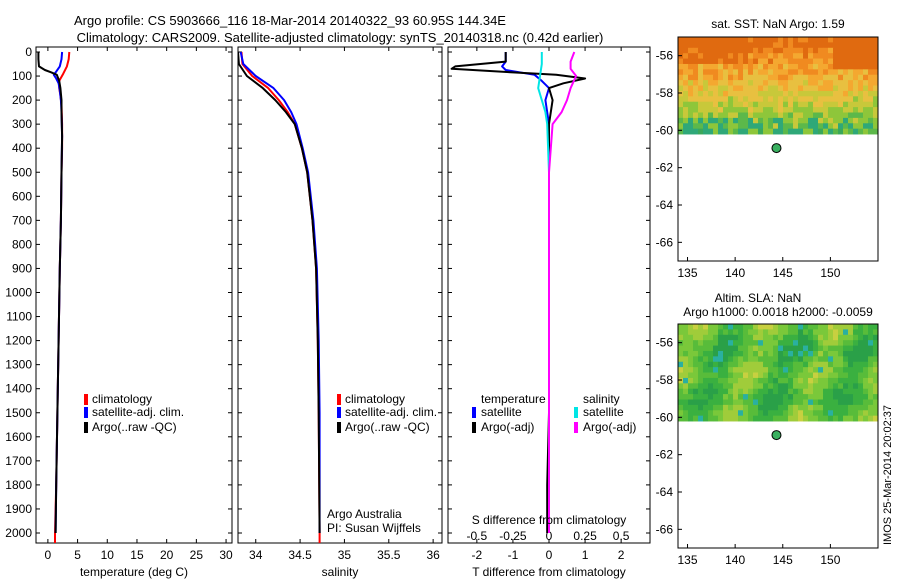  What do you see at coordinates (830, 273) in the screenshot?
I see `sst-lon-tick-label: 150` at bounding box center [830, 273].